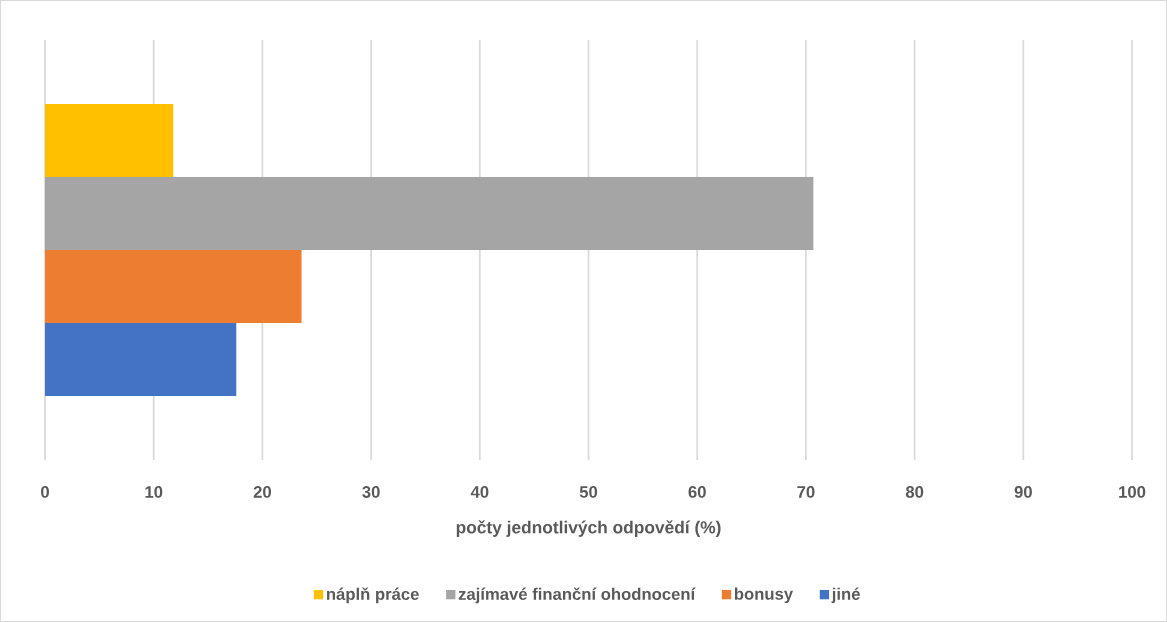  I want to click on x-tick-label: 70, so click(806, 492).